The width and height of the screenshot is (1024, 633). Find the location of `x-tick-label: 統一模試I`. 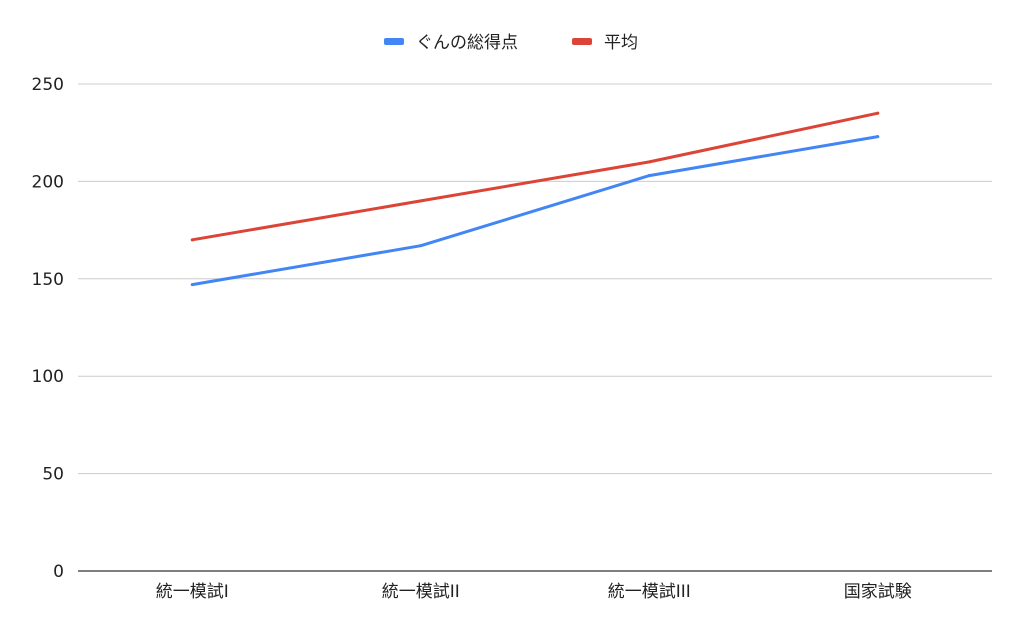

x-tick-label: 統一模試I is located at coordinates (192, 592).